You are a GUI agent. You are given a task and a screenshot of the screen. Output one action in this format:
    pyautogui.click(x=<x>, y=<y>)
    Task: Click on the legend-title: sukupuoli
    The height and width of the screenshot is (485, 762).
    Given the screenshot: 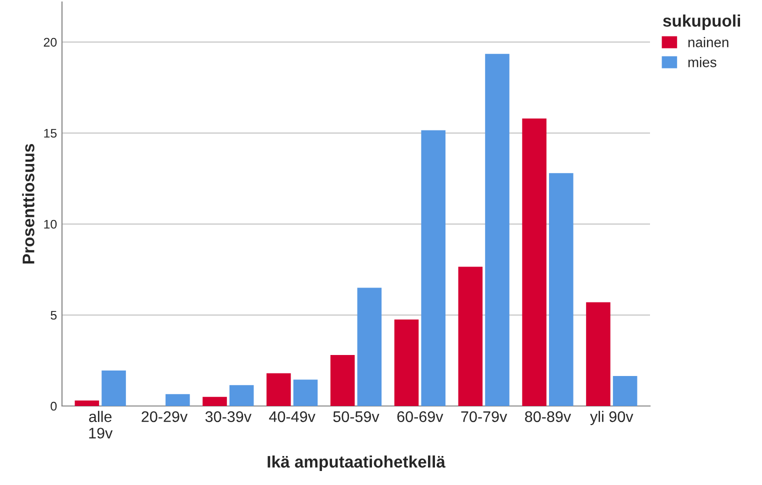 What is the action you would take?
    pyautogui.click(x=701, y=22)
    